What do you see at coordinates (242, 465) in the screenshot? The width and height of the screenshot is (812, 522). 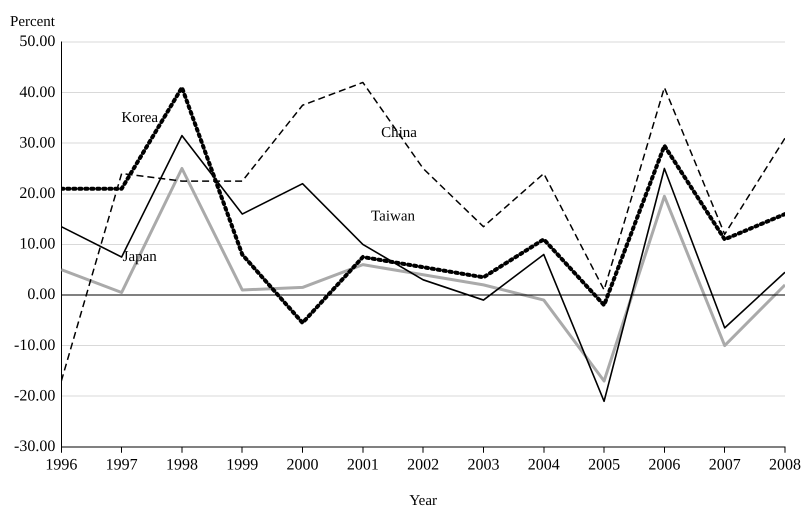 I see `x-tick-label: 1999` at bounding box center [242, 465].